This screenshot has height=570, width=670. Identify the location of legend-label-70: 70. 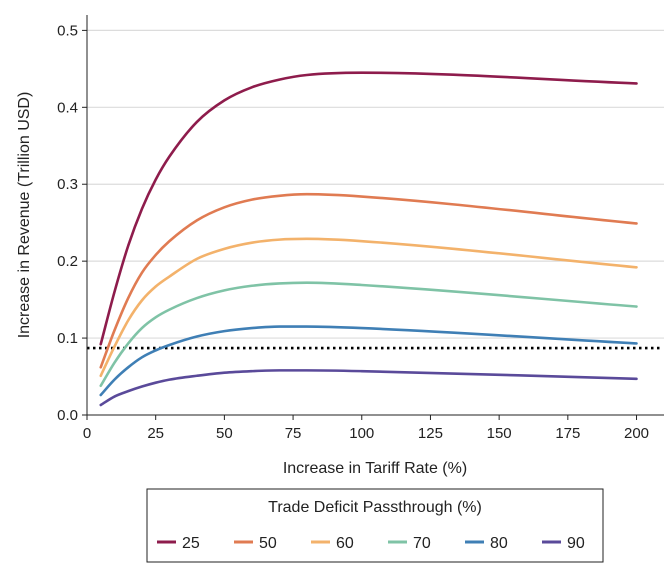
(422, 543).